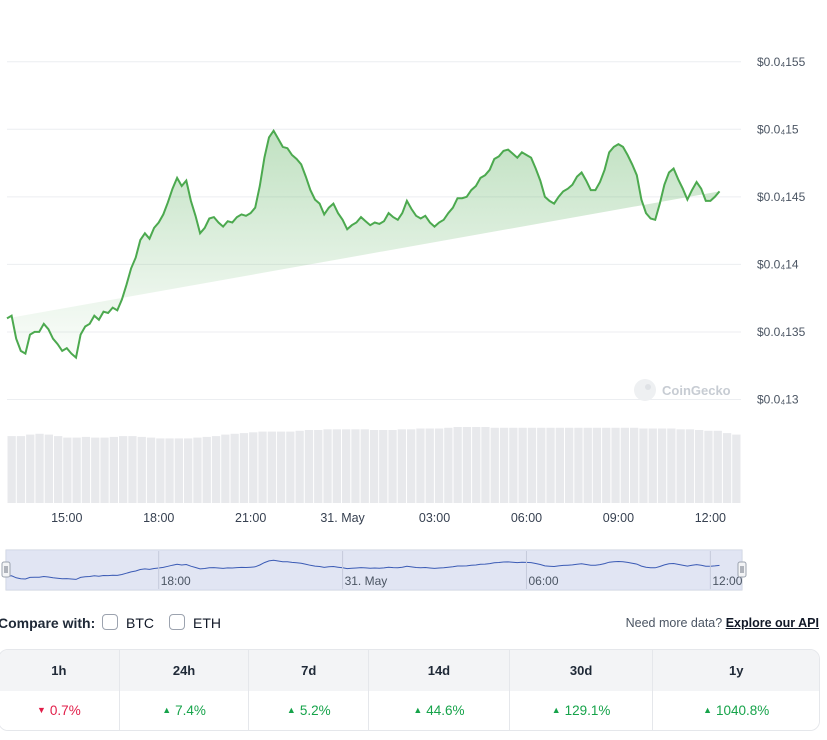  I want to click on perf-column-30d: 30d ▲ 129.1%, so click(581, 690).